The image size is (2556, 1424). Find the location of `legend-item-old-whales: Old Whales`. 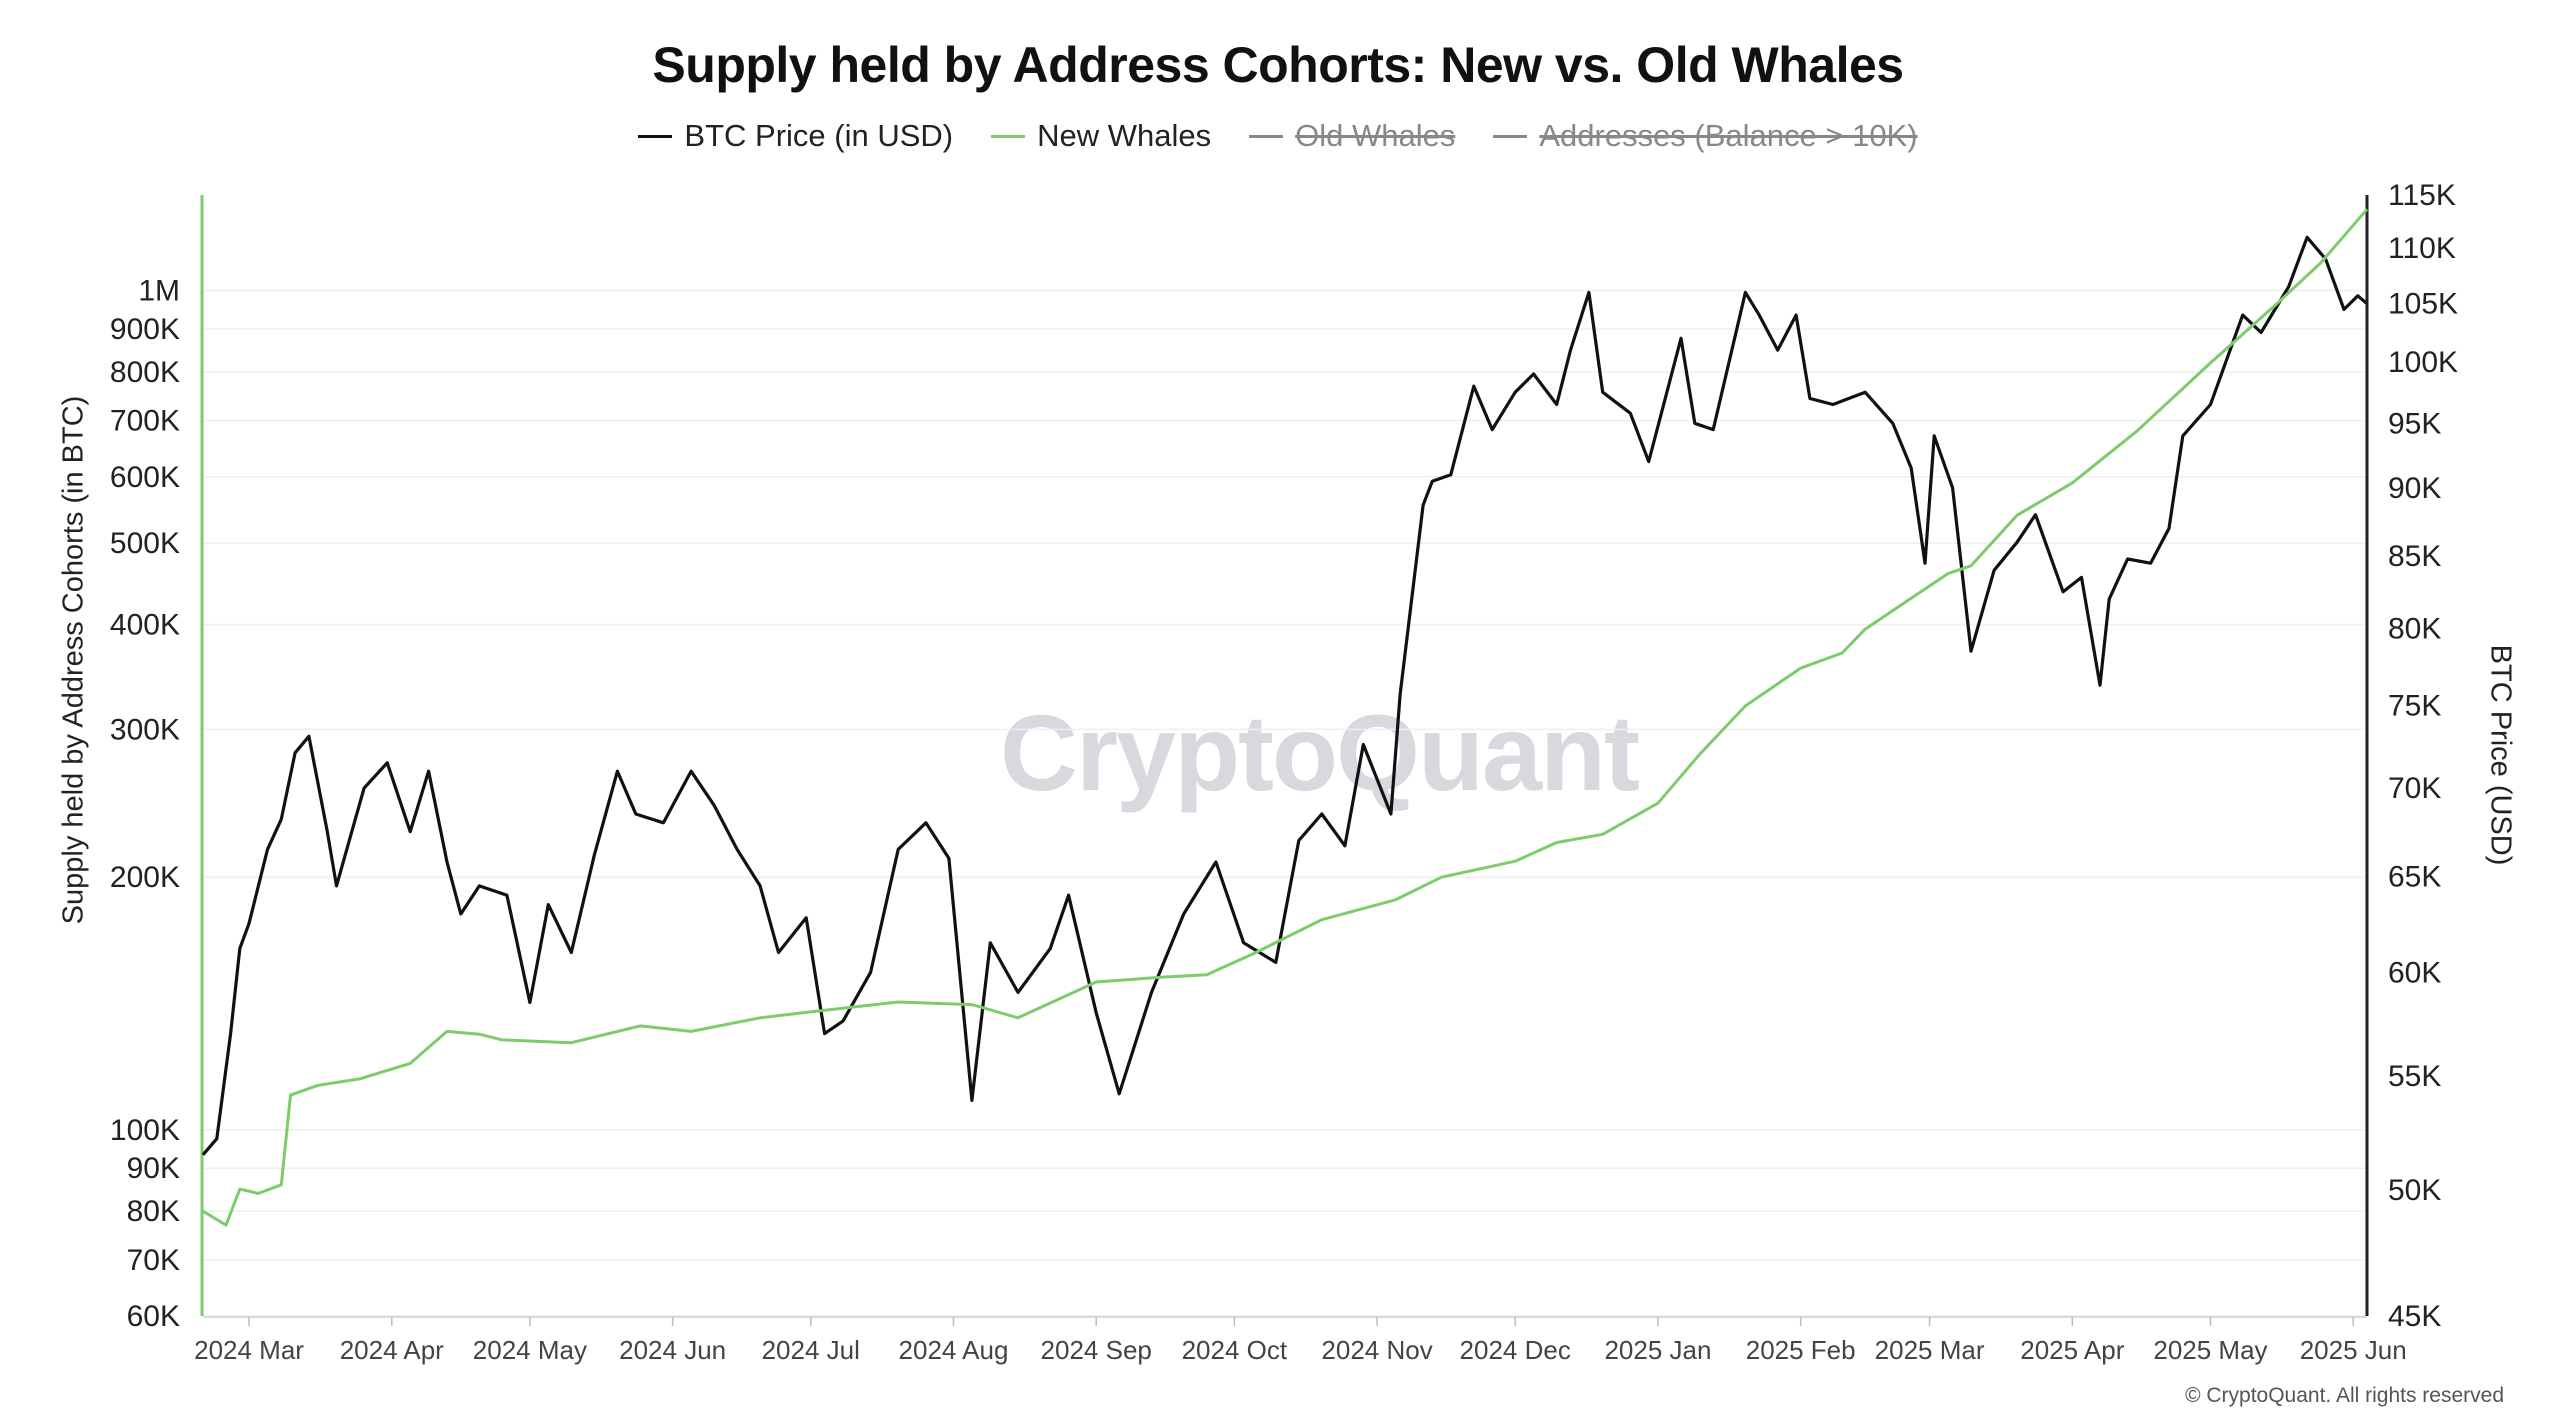

legend-item-old-whales: Old Whales is located at coordinates (1352, 136).